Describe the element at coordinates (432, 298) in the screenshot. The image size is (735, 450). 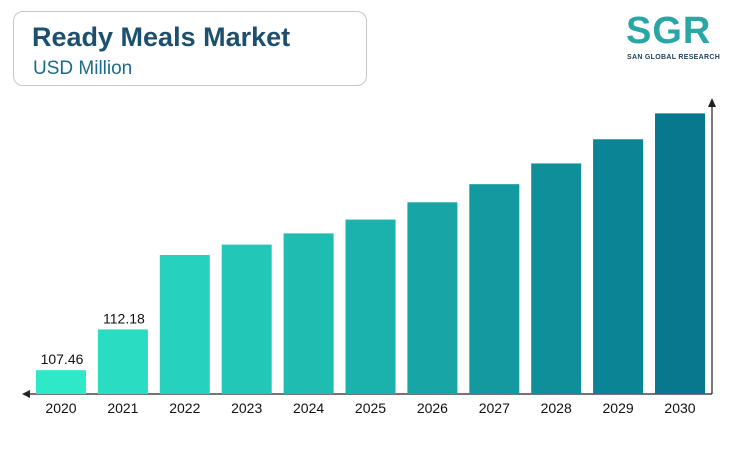
I see `bar-2026` at that location.